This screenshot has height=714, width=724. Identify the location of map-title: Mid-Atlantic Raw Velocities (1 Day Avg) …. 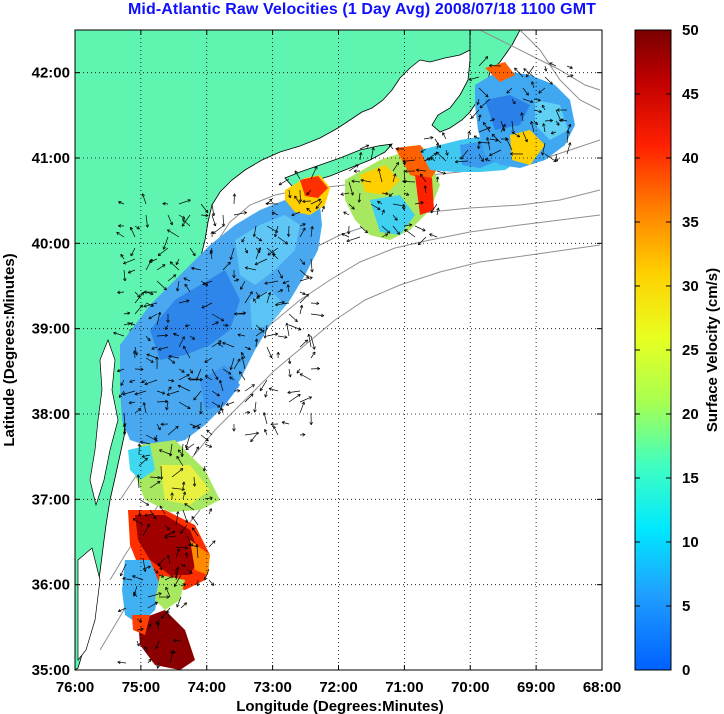
(361, 9).